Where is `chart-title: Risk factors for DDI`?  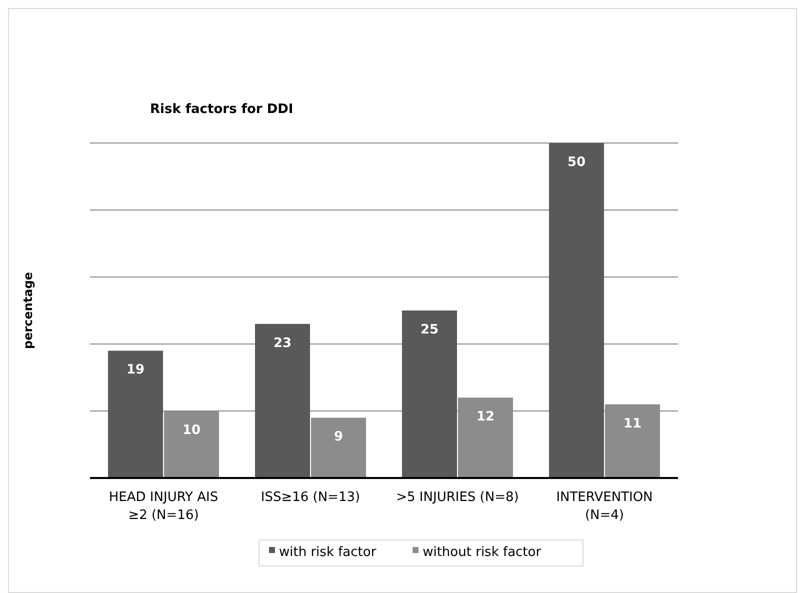 chart-title: Risk factors for DDI is located at coordinates (222, 109).